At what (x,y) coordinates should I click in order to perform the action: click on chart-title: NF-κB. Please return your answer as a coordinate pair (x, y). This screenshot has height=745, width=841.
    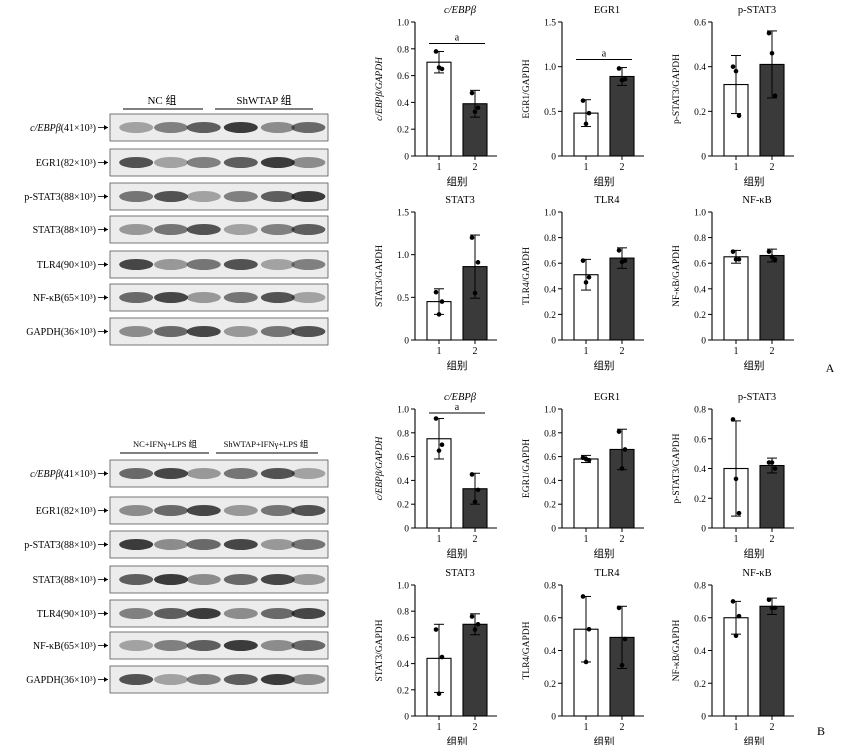
    Looking at the image, I should click on (756, 573).